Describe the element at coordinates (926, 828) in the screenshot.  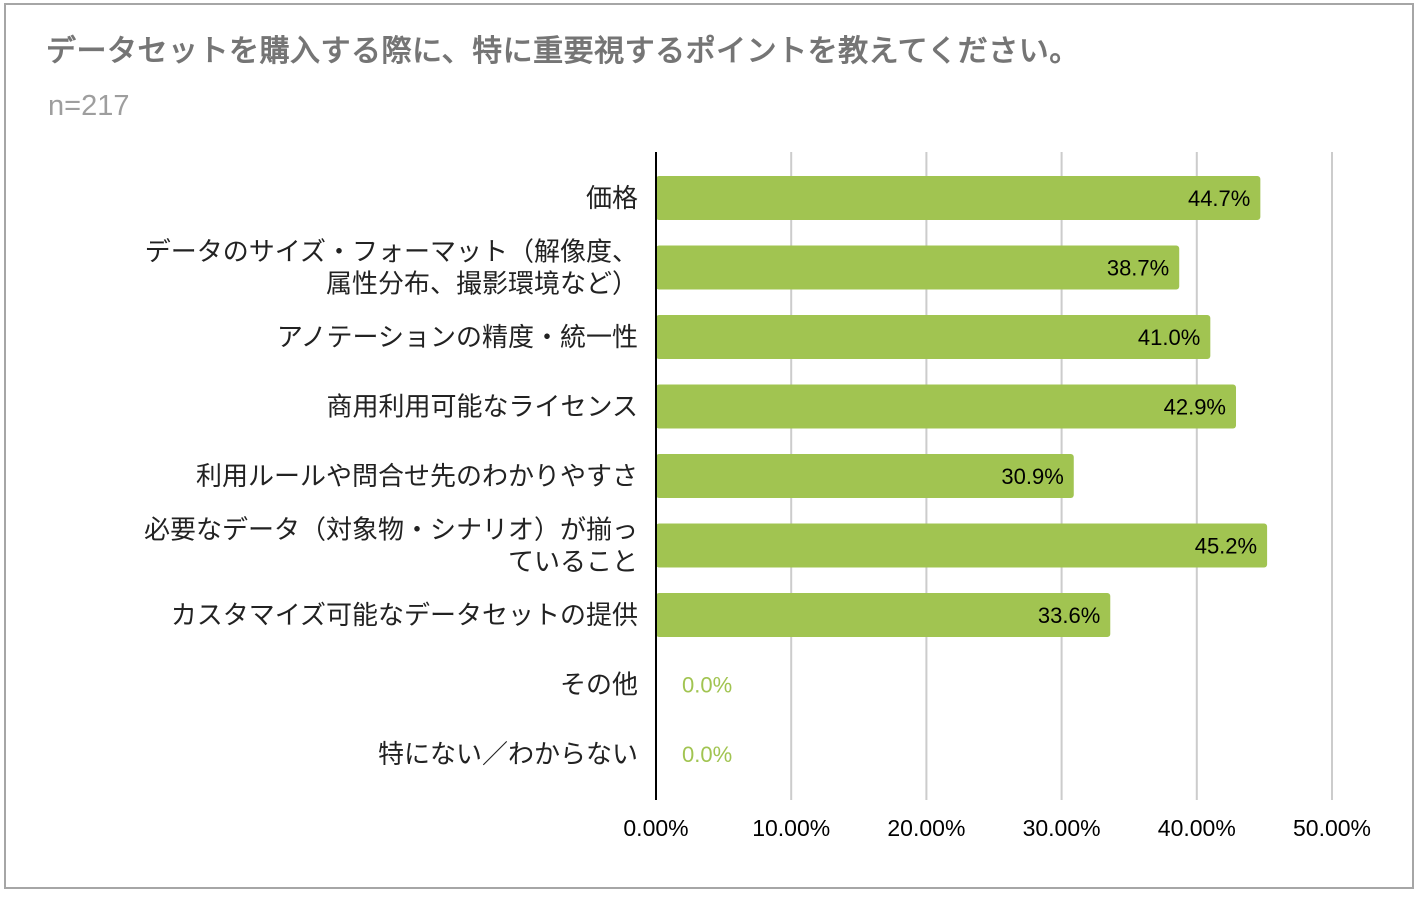
I see `x-tick-label: 20.00%` at that location.